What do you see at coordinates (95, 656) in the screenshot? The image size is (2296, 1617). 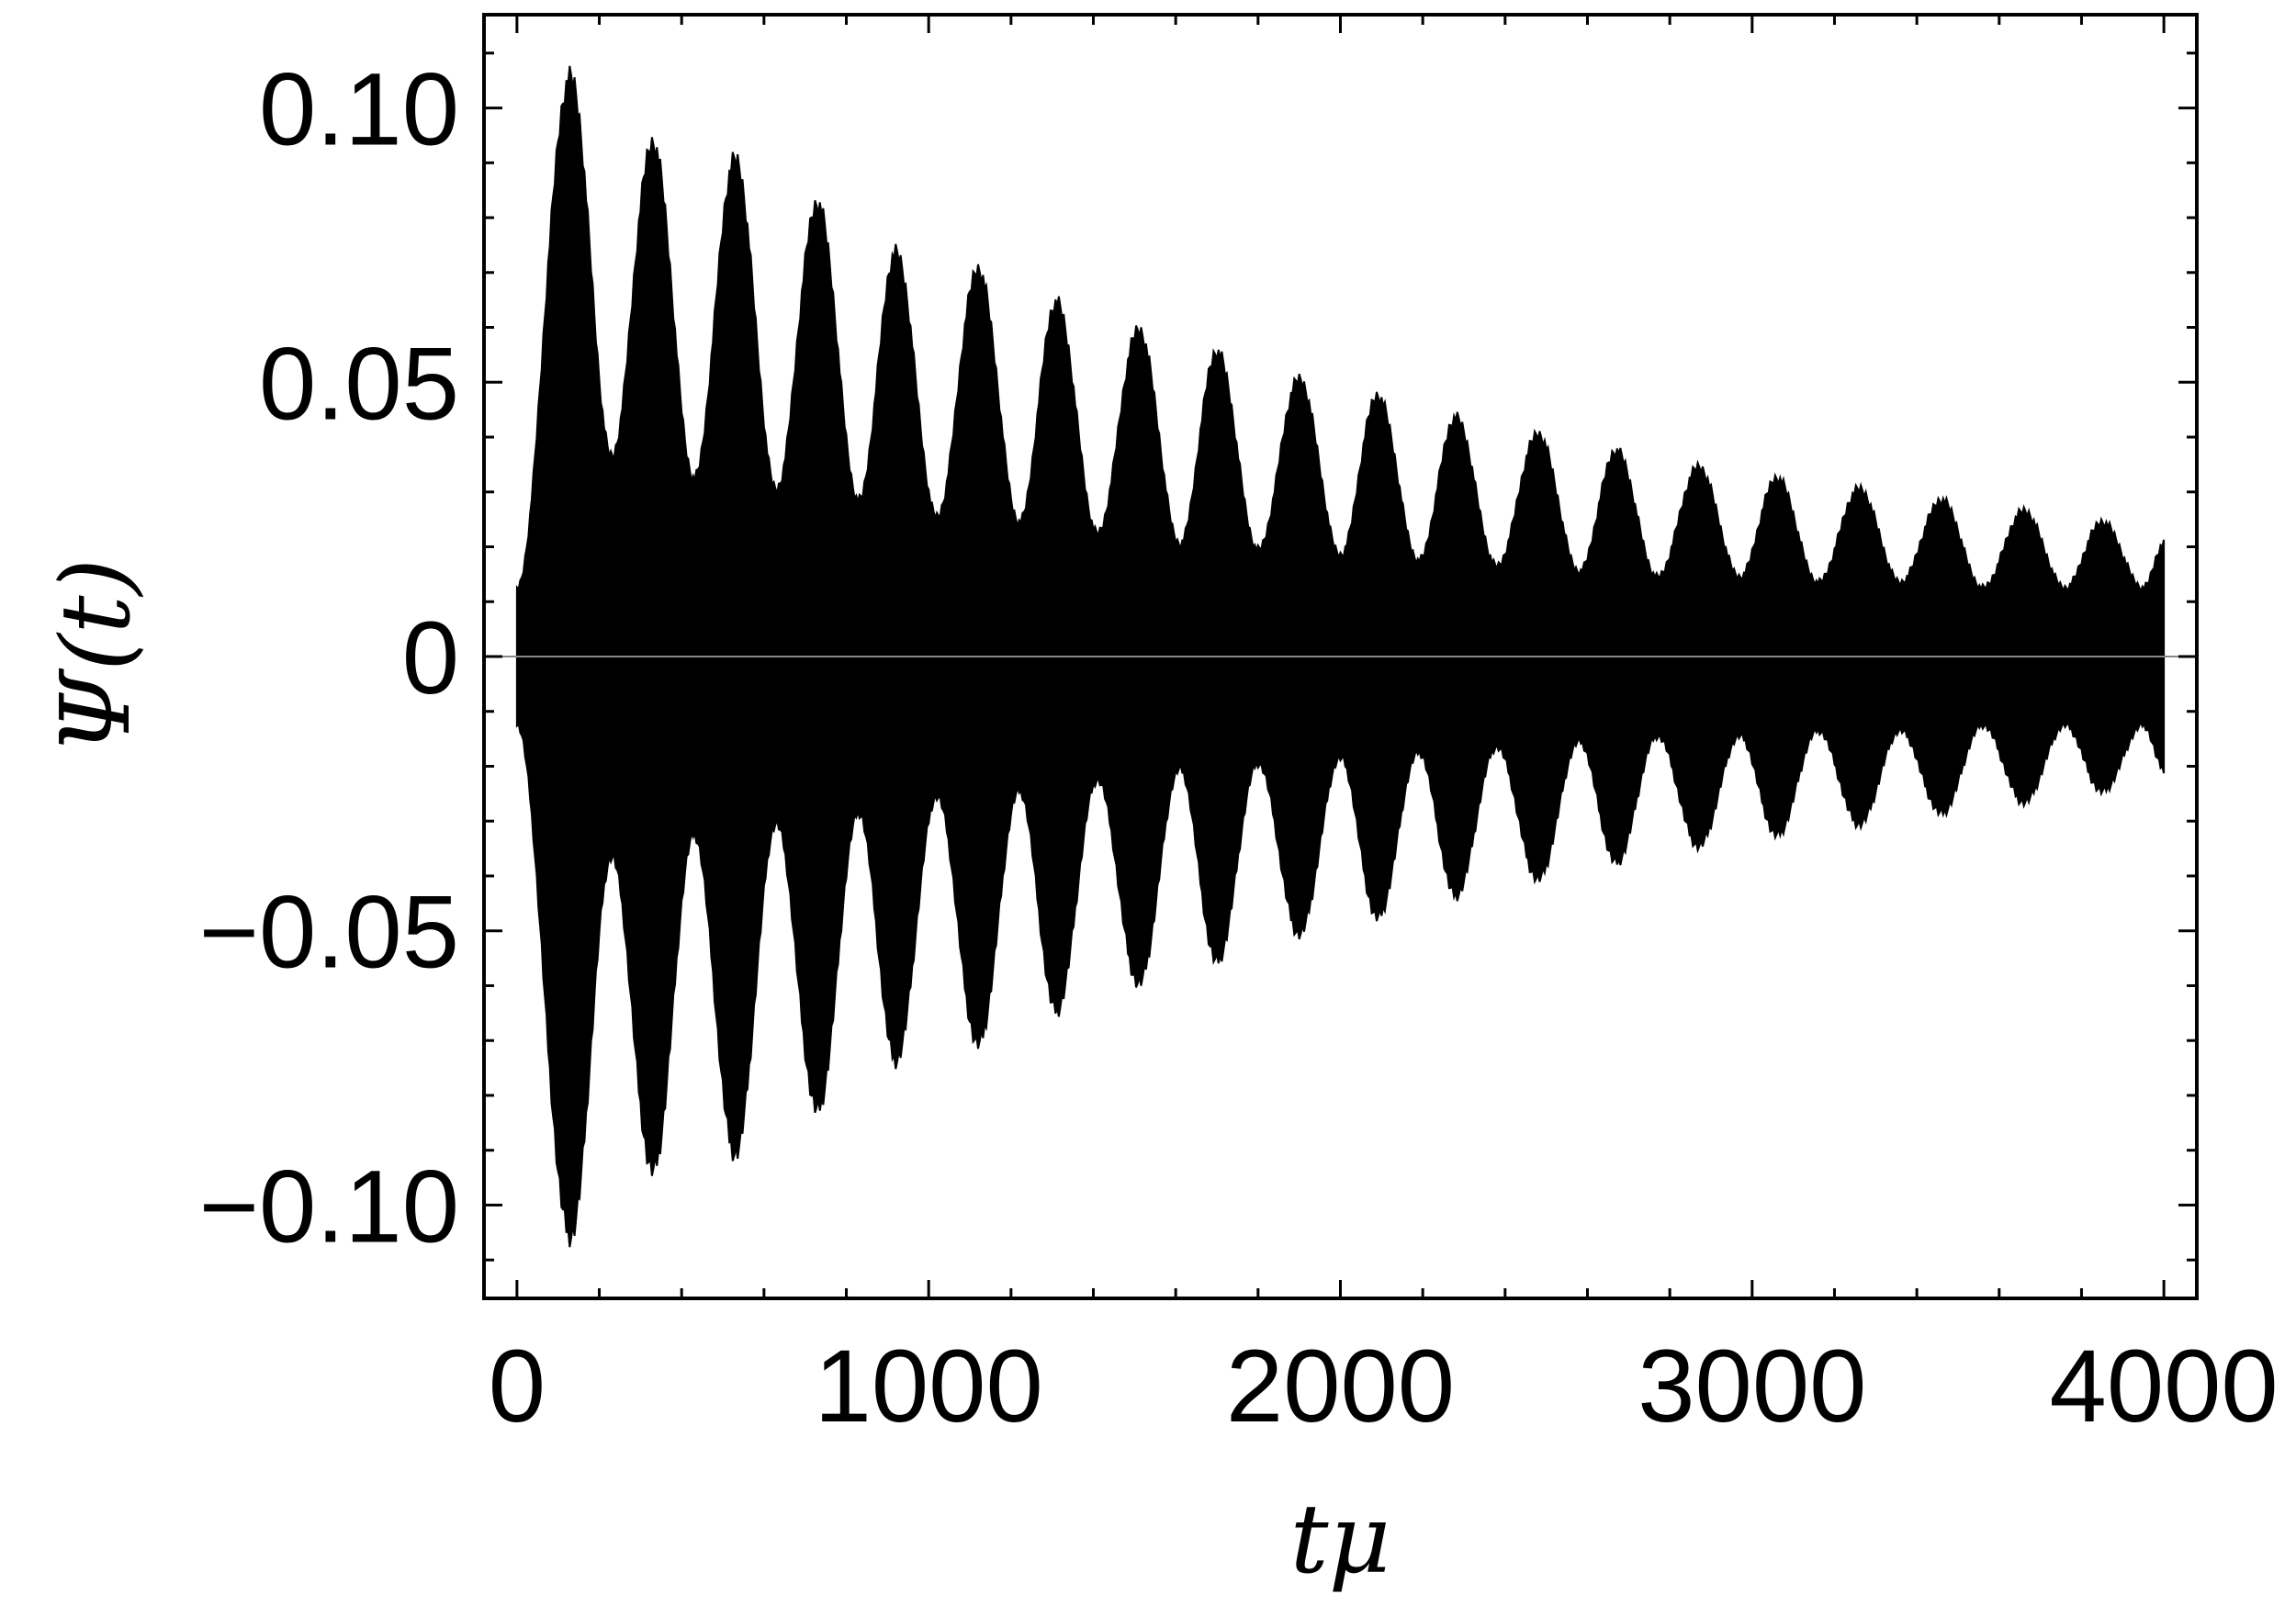 I see `y-axis-label: Ψ(t)` at bounding box center [95, 656].